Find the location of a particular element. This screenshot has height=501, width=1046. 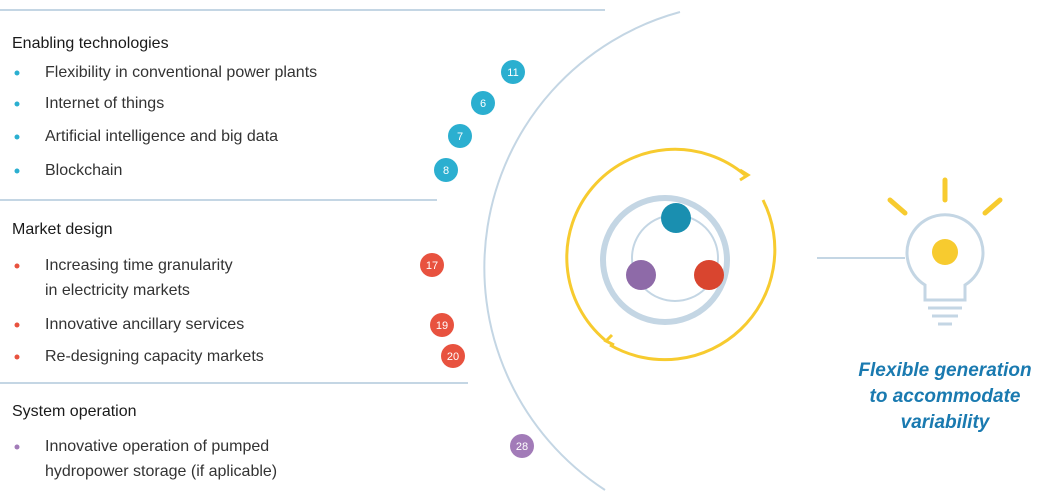

badge-number: 17 is located at coordinates (432, 266).